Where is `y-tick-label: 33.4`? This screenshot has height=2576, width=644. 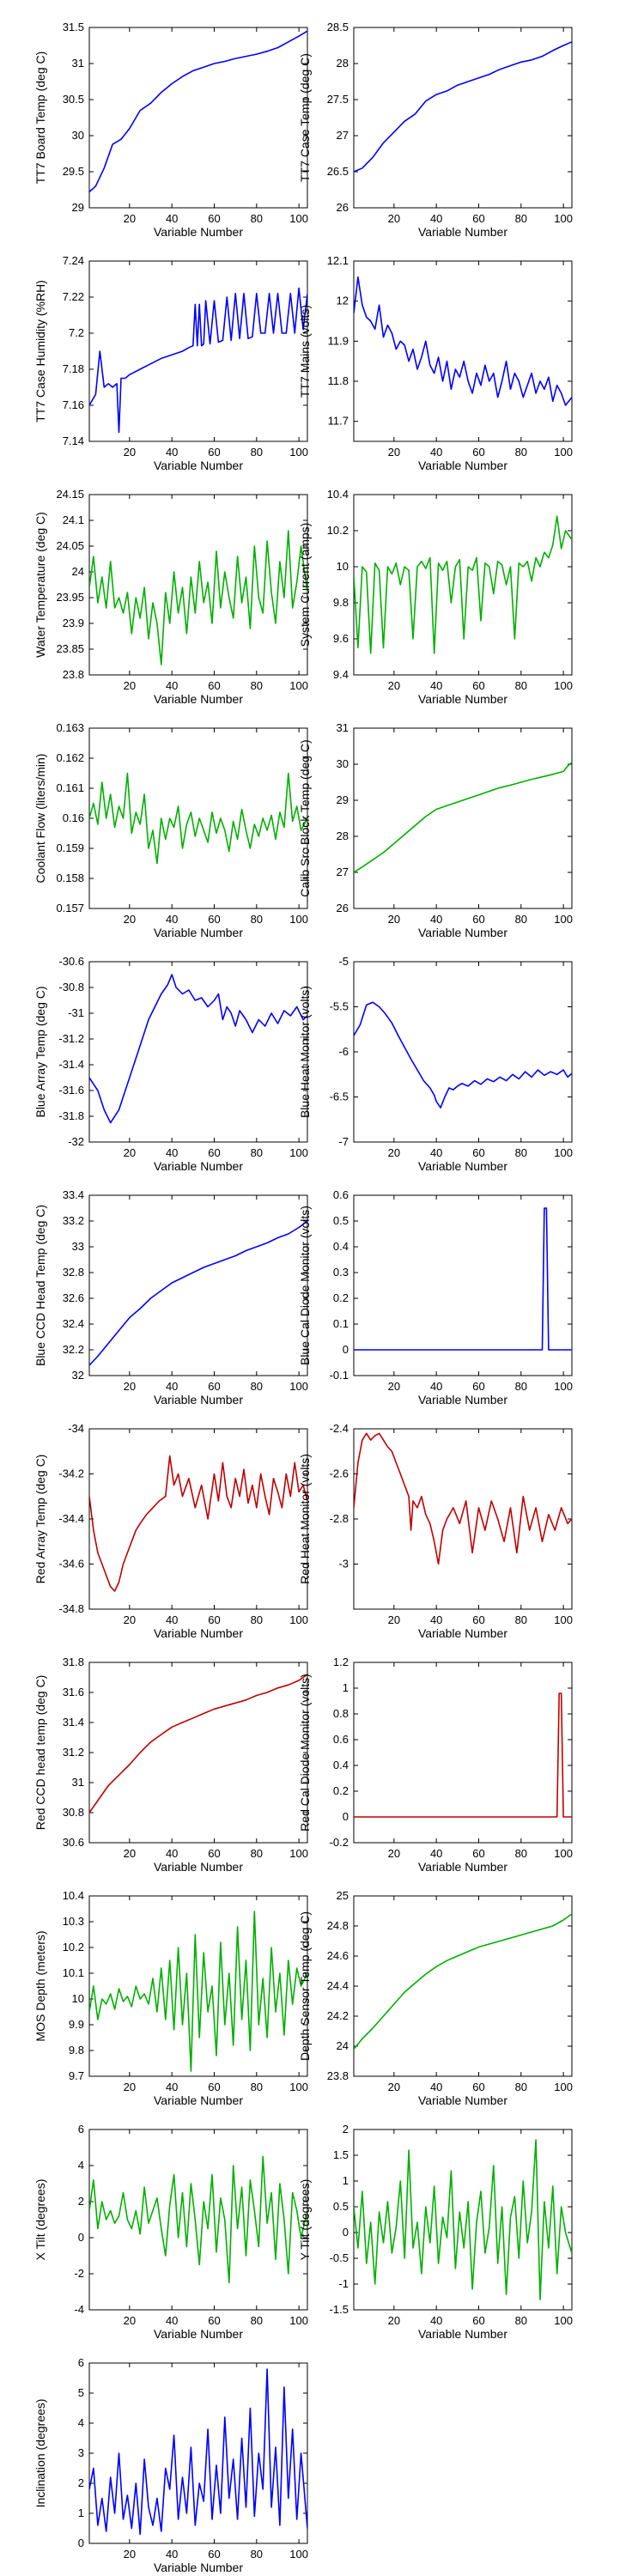
y-tick-label: 33.4 is located at coordinates (74, 1195).